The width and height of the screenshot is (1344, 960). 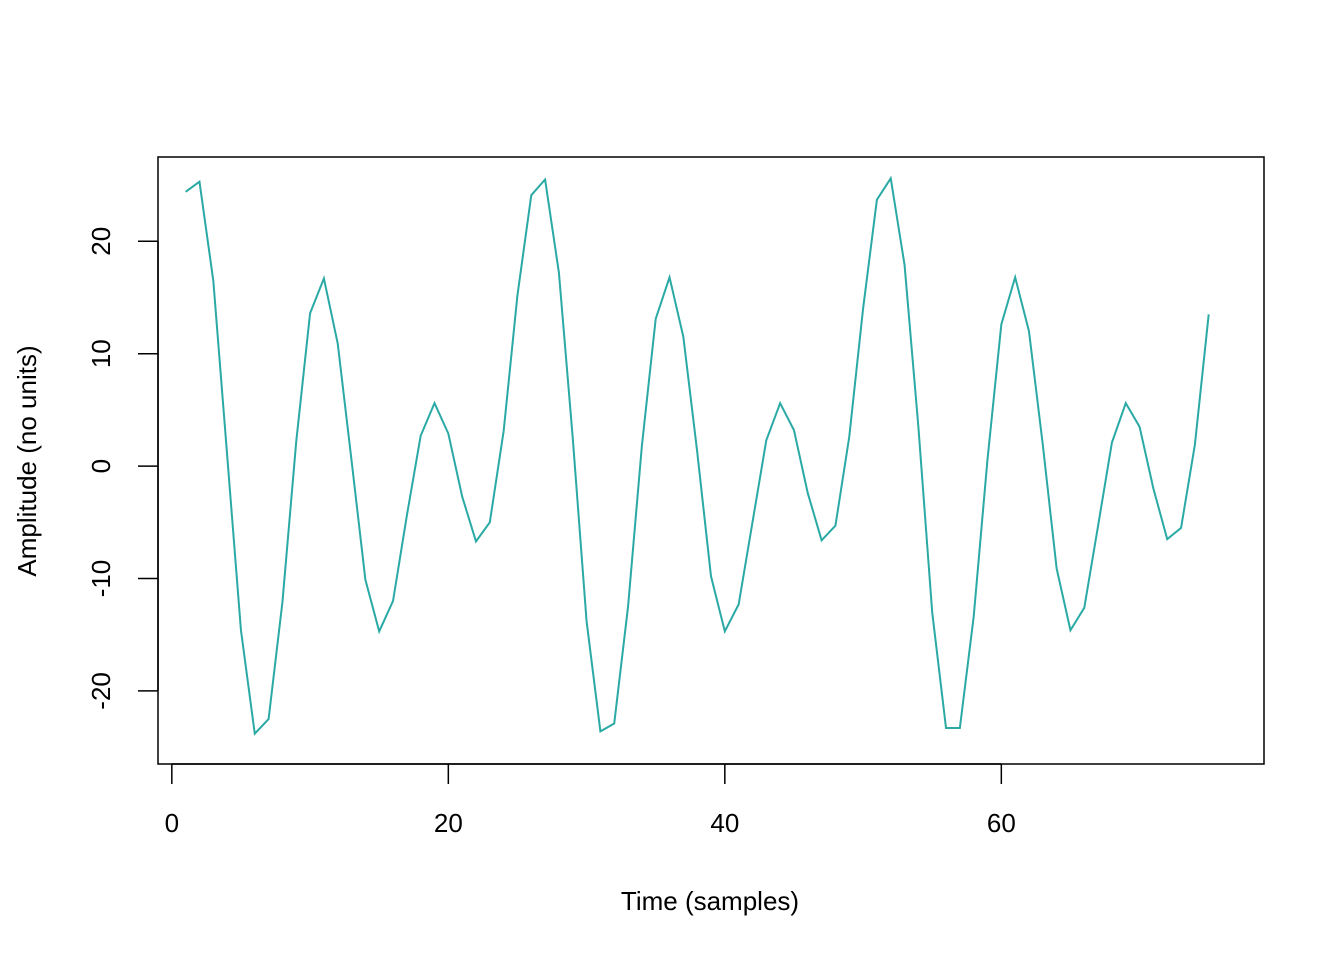 I want to click on x-tick-label: 20, so click(x=448, y=823).